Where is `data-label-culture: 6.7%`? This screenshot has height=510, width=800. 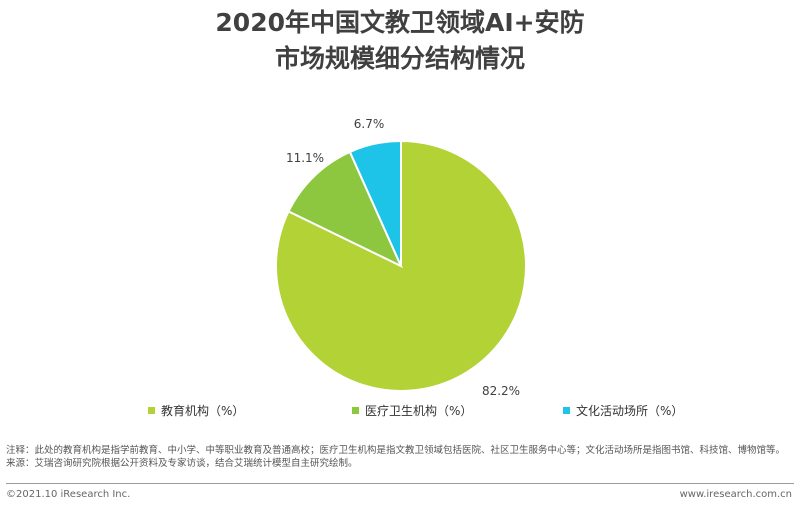 data-label-culture: 6.7% is located at coordinates (369, 124).